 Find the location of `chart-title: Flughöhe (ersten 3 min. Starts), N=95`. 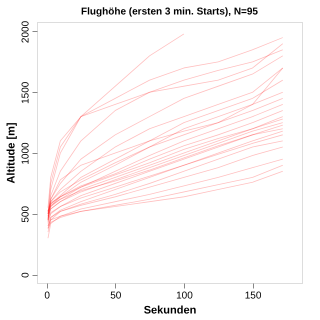

chart-title: Flughöhe (ersten 3 min. Starts), N=95 is located at coordinates (169, 12).